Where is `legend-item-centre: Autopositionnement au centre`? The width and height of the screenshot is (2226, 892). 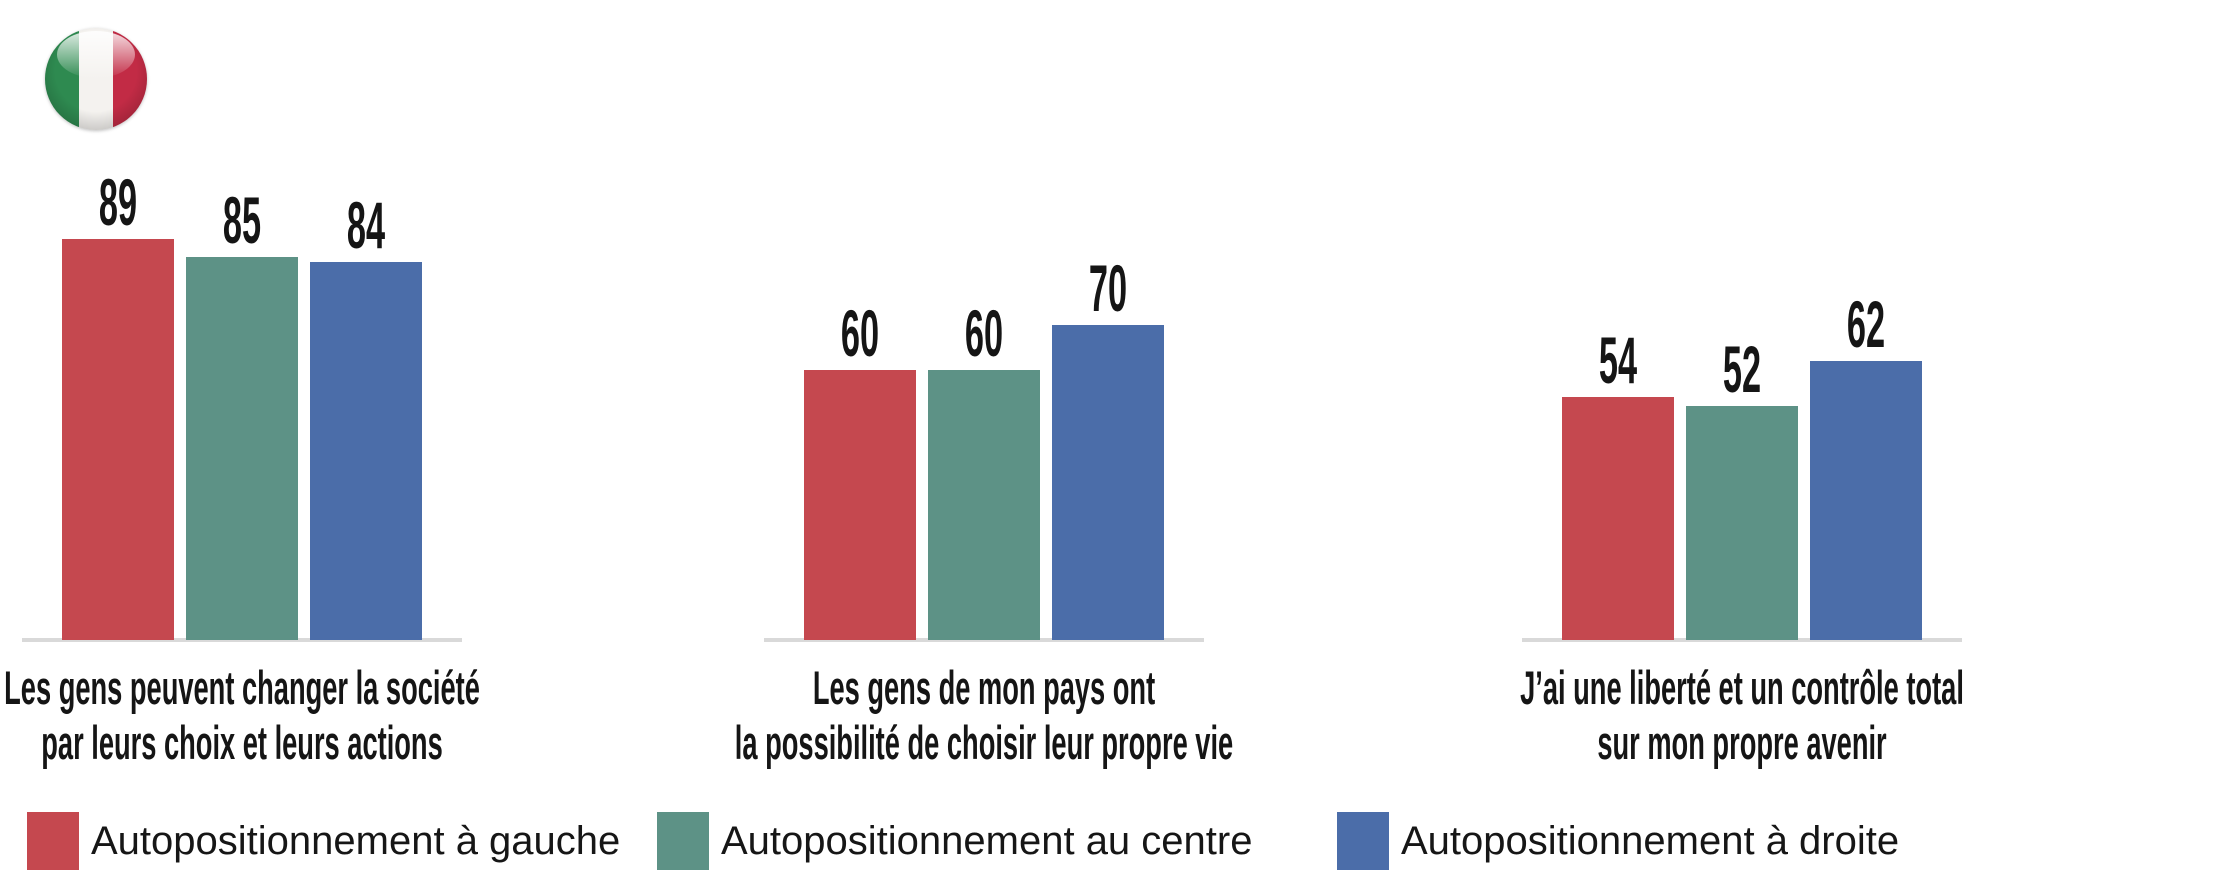
legend-item-centre: Autopositionnement au centre is located at coordinates (954, 841).